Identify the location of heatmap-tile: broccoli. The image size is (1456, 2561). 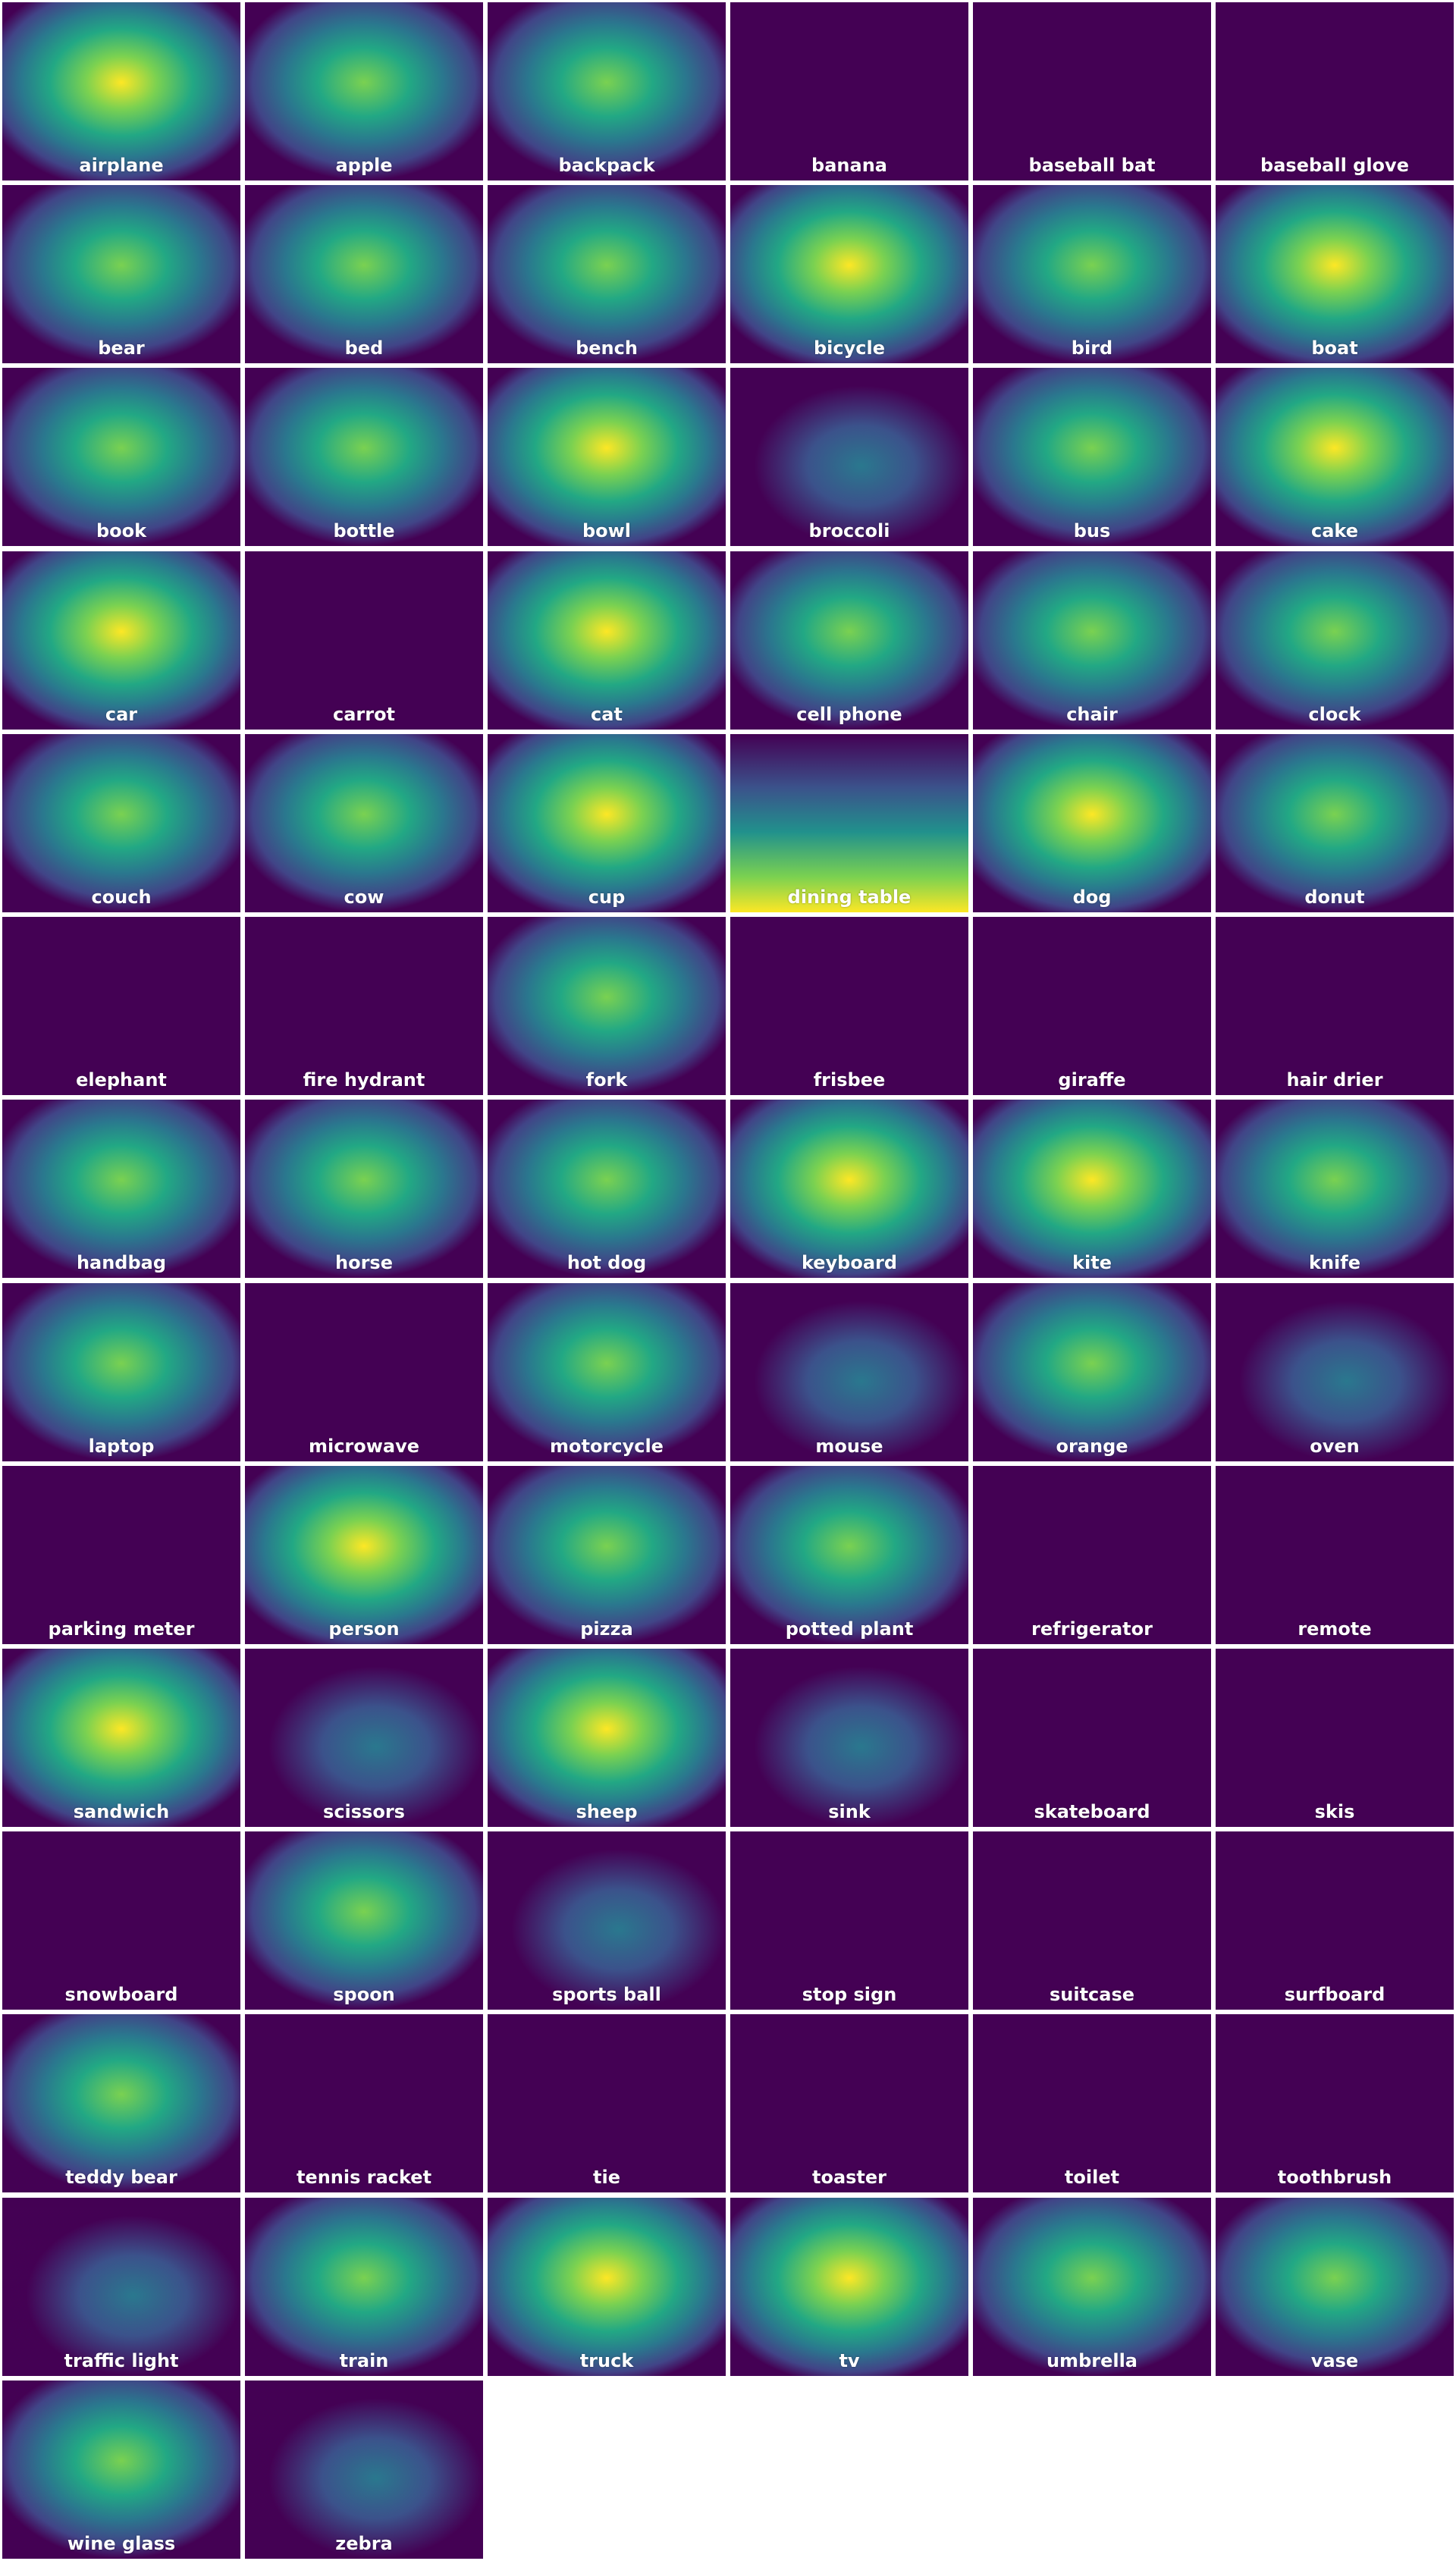
(849, 458).